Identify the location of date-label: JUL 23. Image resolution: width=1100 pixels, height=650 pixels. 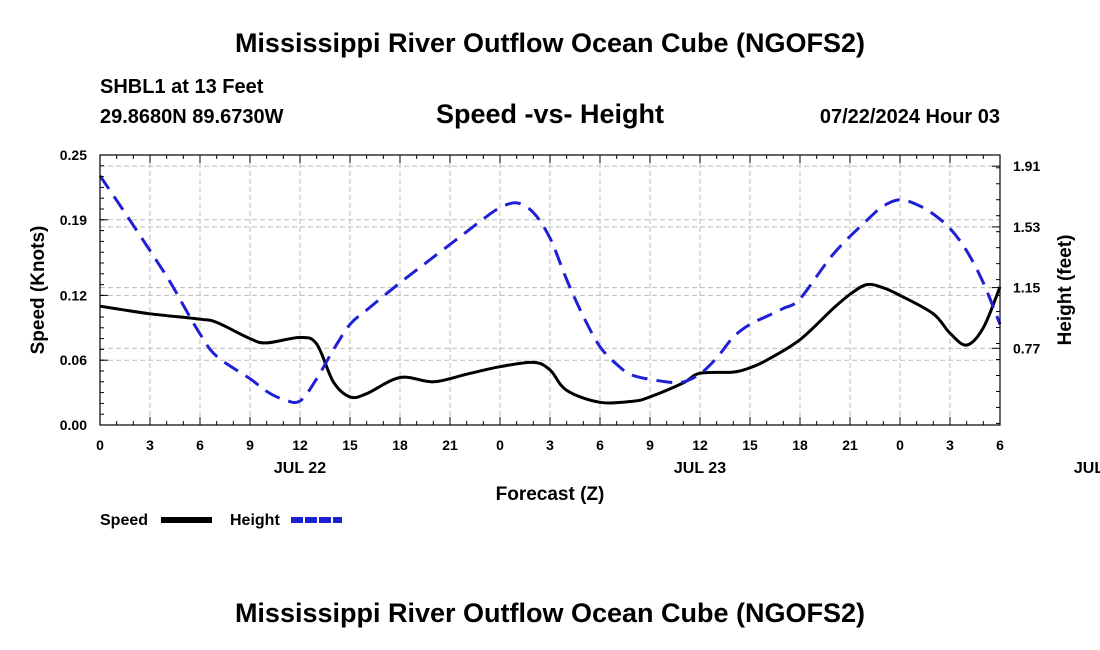
(700, 468).